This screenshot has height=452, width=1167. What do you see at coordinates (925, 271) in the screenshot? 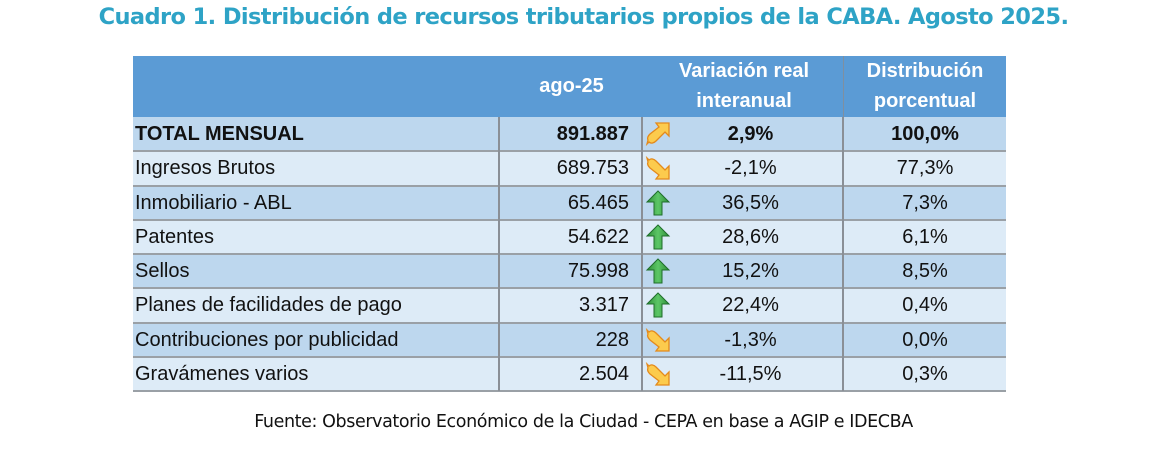
I see `row-distribution: 8,5%` at bounding box center [925, 271].